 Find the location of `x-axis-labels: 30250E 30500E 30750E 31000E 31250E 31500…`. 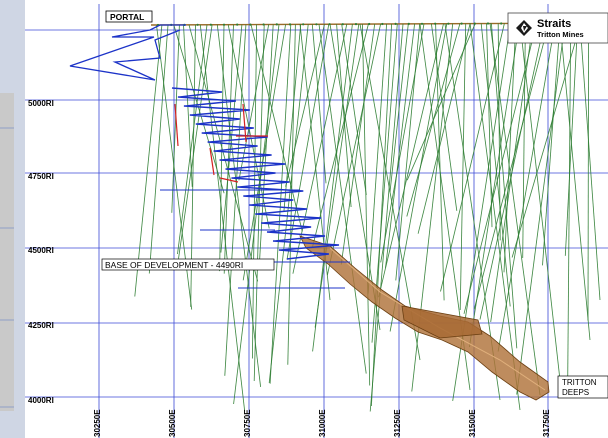

x-axis-labels: 30250E 30500E 30750E 31000E 31250E 31500… is located at coordinates (322, 423).